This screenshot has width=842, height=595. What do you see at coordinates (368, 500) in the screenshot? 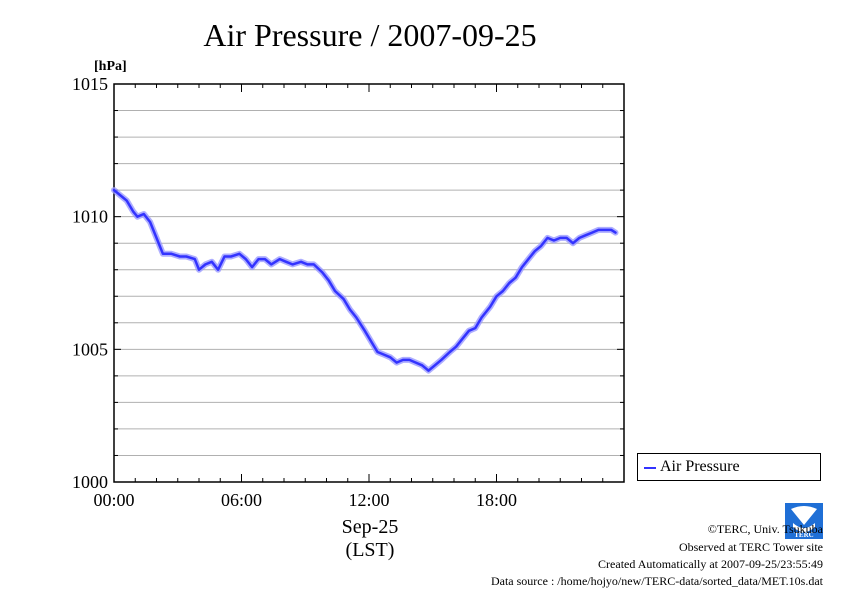
I see `x-tick-label: 12:00` at bounding box center [368, 500].